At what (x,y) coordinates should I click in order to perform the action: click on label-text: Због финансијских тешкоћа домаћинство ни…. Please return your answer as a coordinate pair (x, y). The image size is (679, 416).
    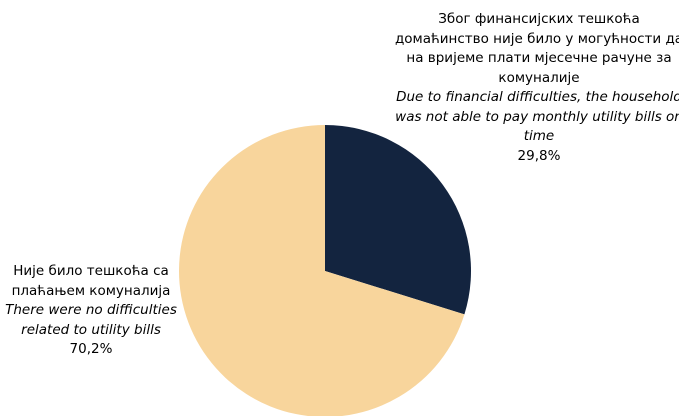
    Looking at the image, I should click on (536, 48).